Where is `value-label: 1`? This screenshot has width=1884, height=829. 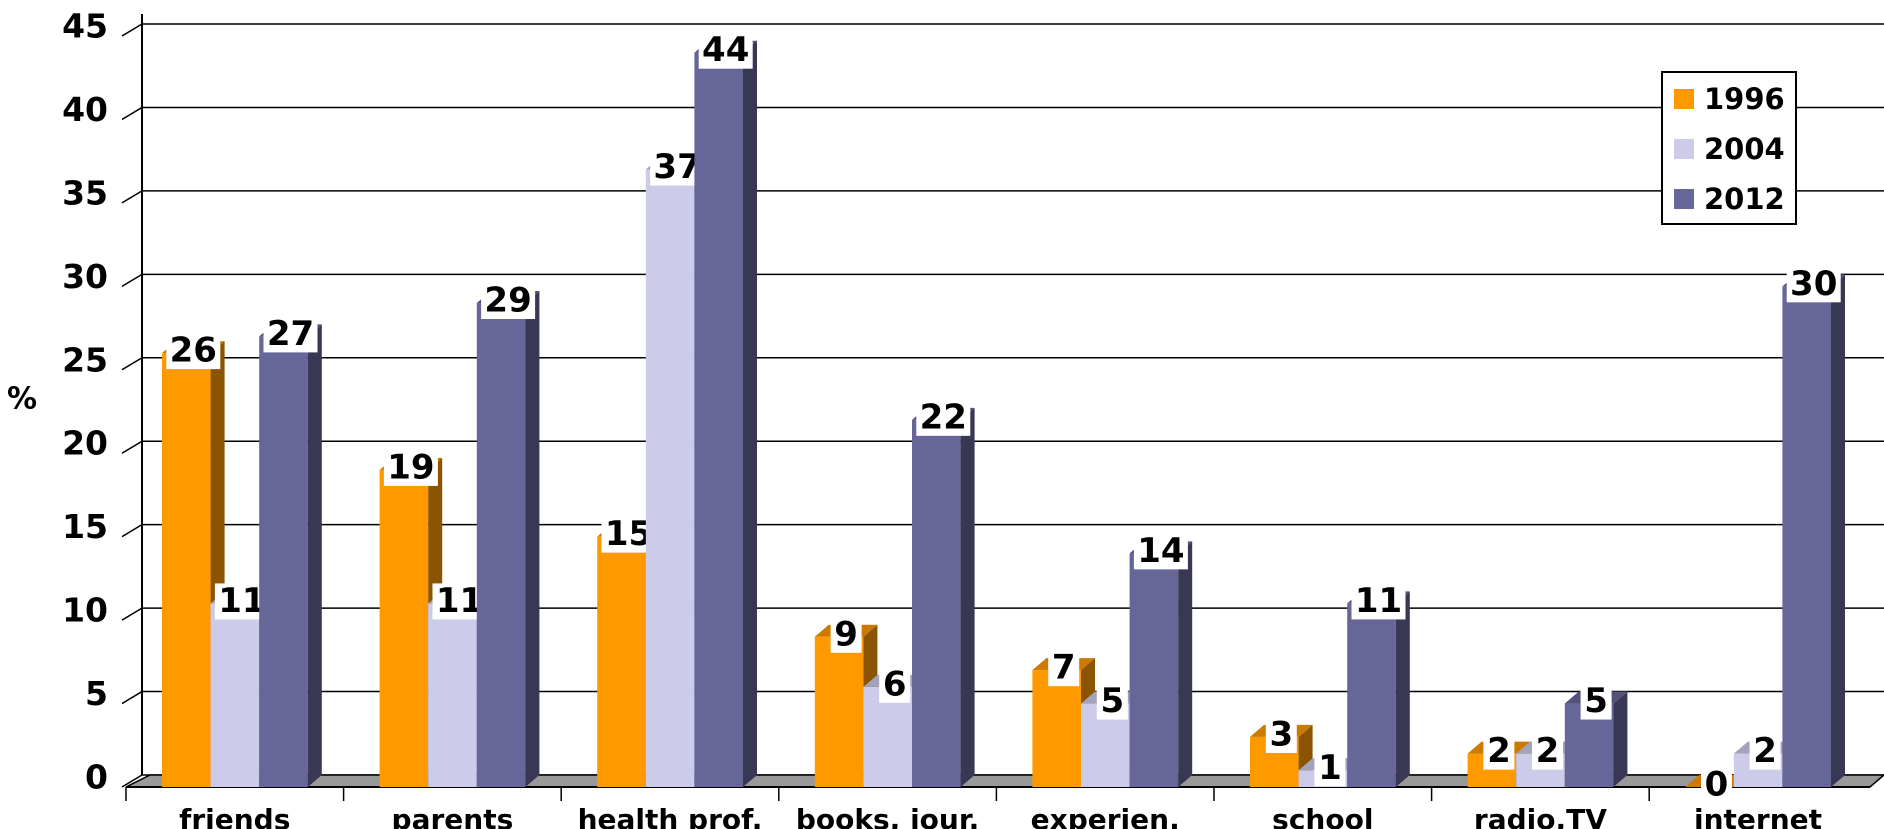 value-label: 1 is located at coordinates (1330, 768).